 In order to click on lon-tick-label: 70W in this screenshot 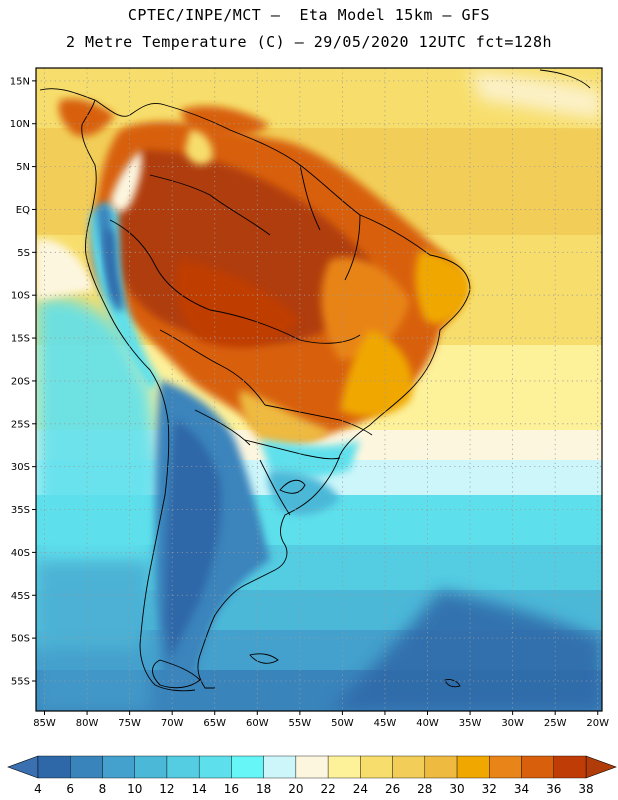, I will do `click(172, 723)`.